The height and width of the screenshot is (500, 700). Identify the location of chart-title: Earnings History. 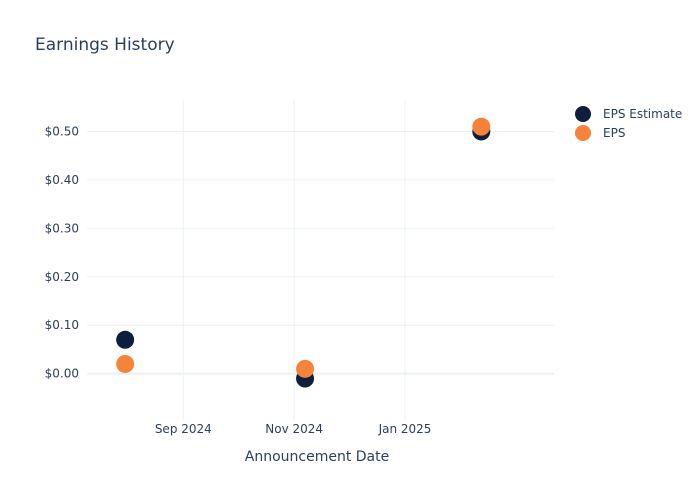
(105, 45).